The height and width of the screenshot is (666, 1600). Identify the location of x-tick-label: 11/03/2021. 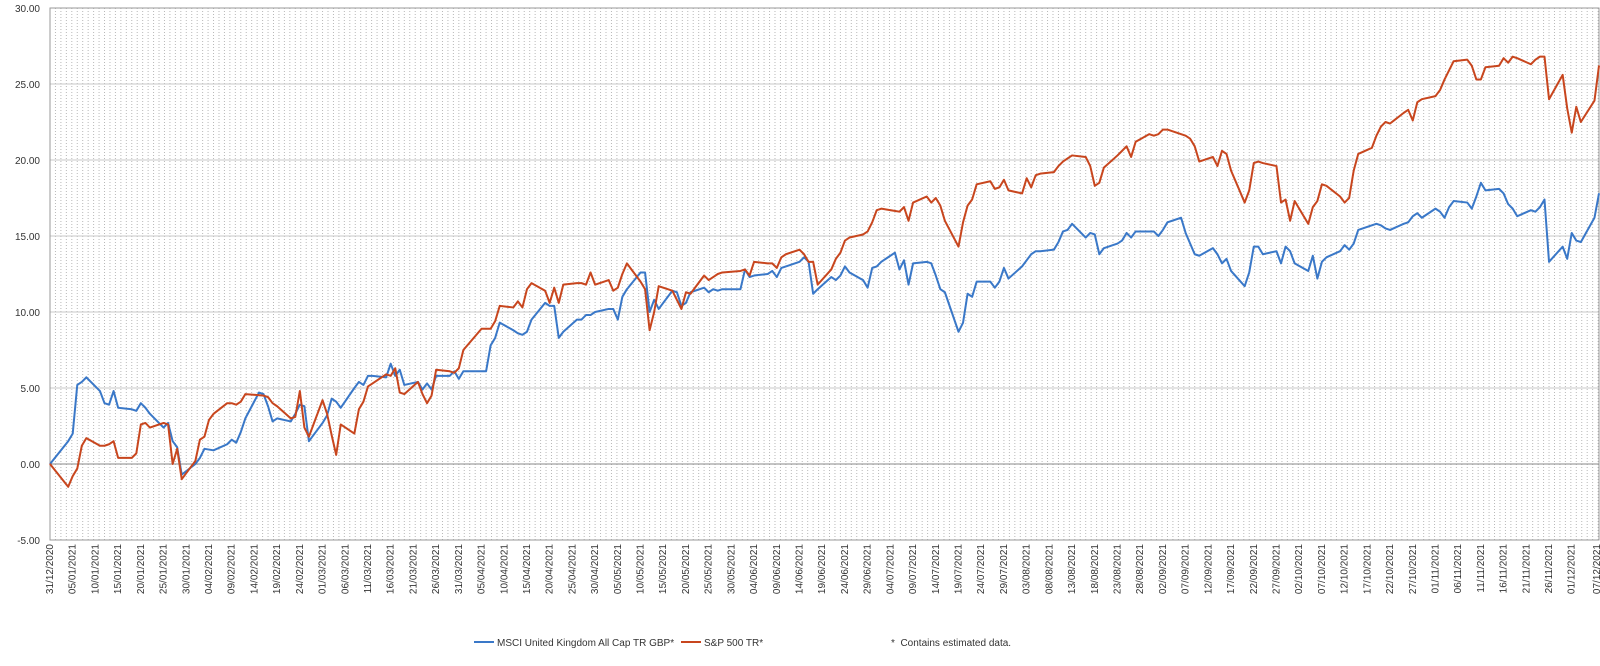
(368, 569).